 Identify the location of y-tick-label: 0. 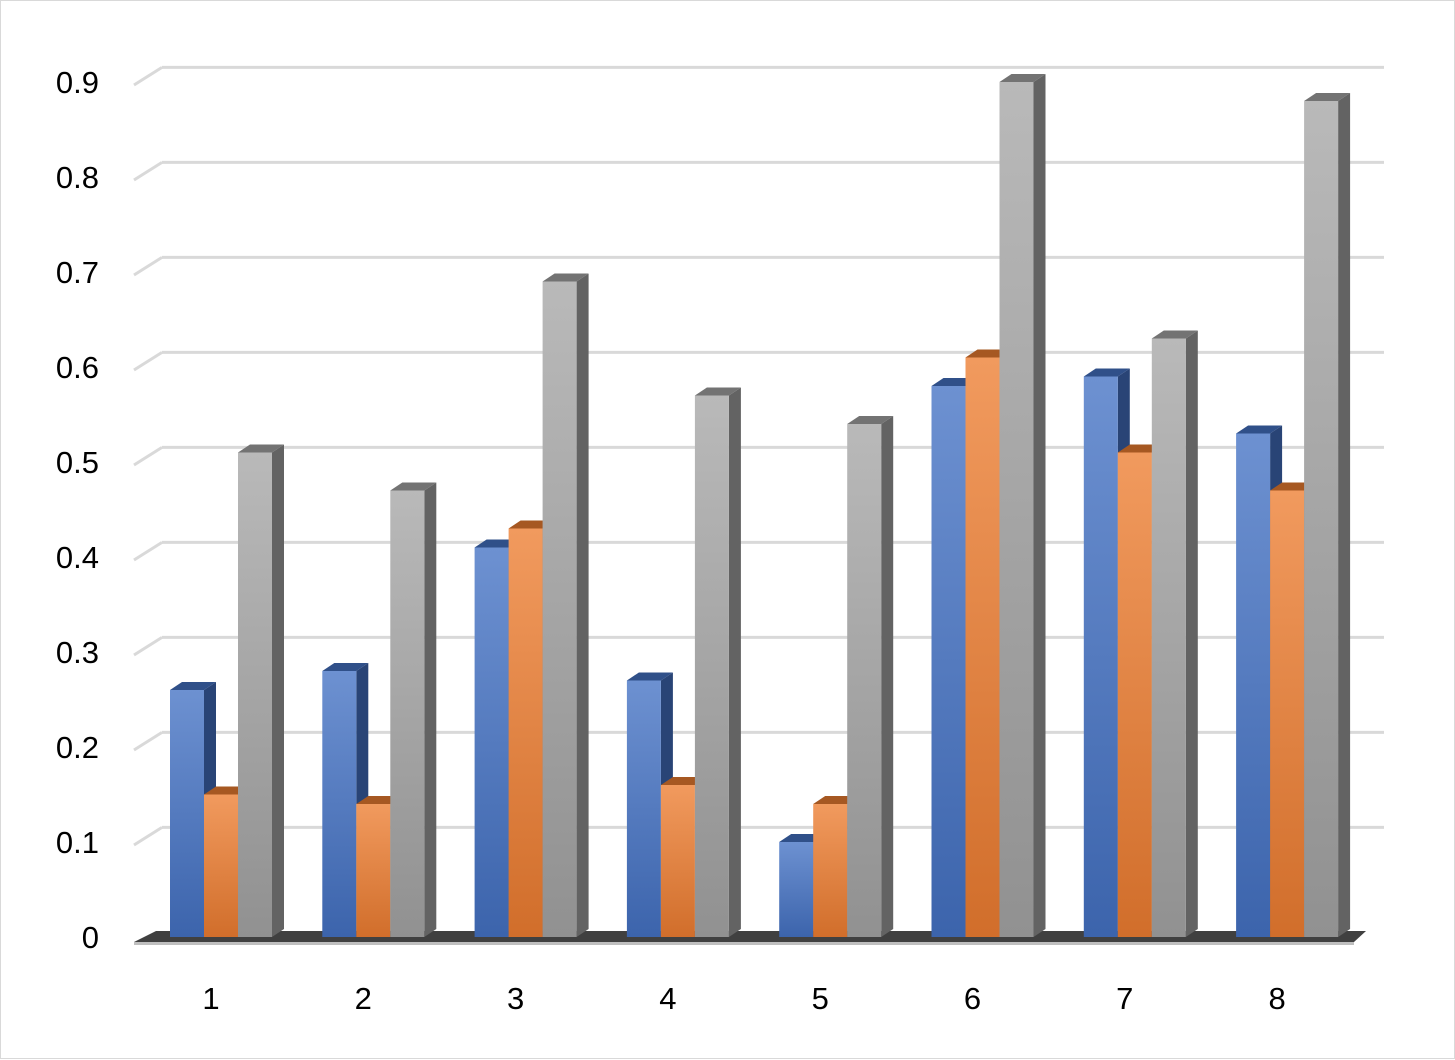
(90, 937).